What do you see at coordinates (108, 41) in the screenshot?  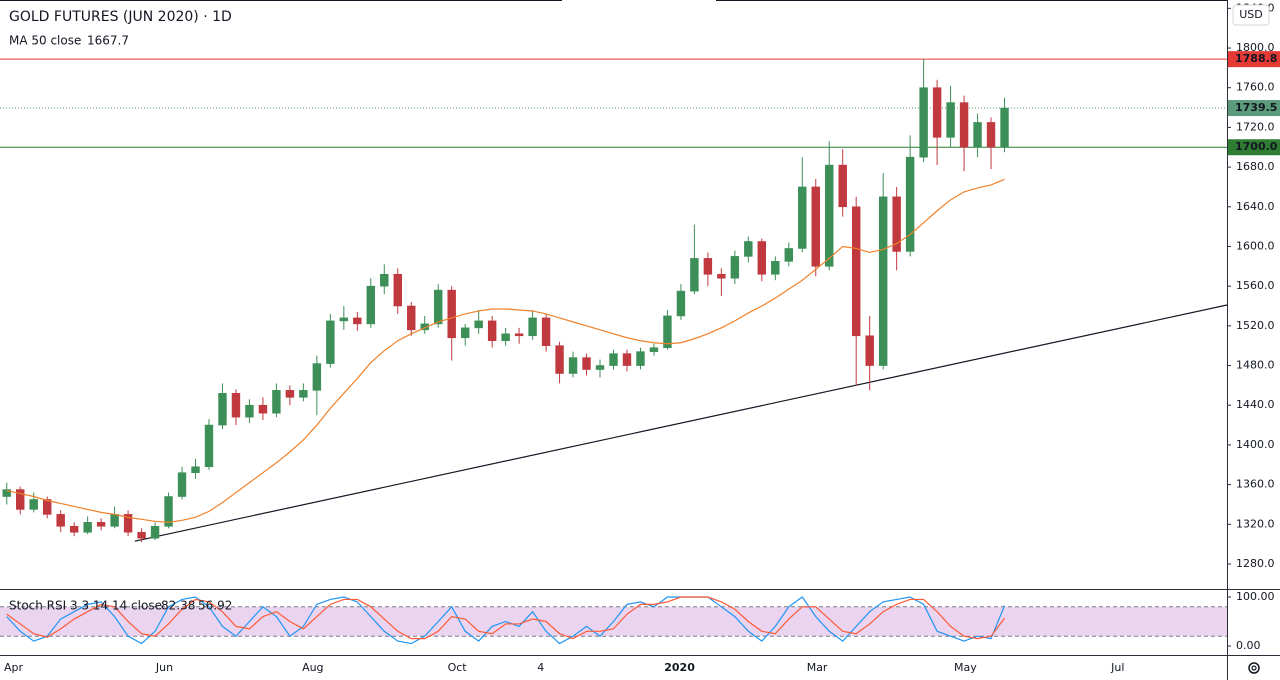 I see `ma-legend-value: 1667.7` at bounding box center [108, 41].